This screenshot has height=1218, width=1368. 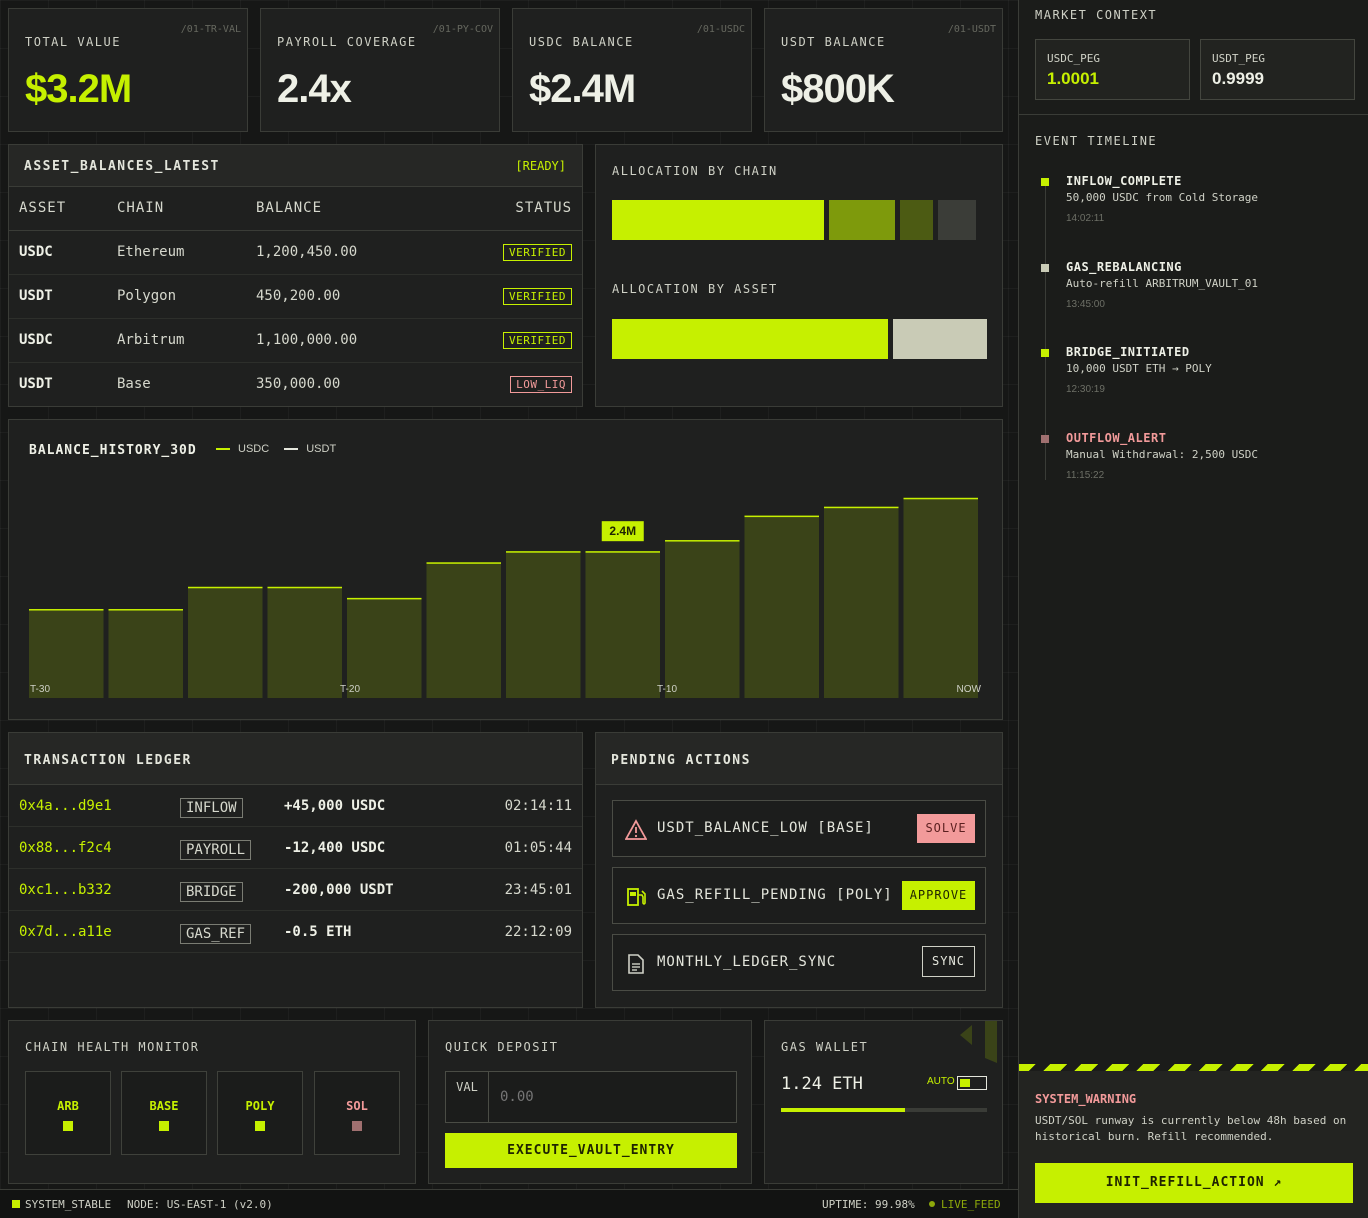 What do you see at coordinates (843, 1110) in the screenshot?
I see `gas-level-fill` at bounding box center [843, 1110].